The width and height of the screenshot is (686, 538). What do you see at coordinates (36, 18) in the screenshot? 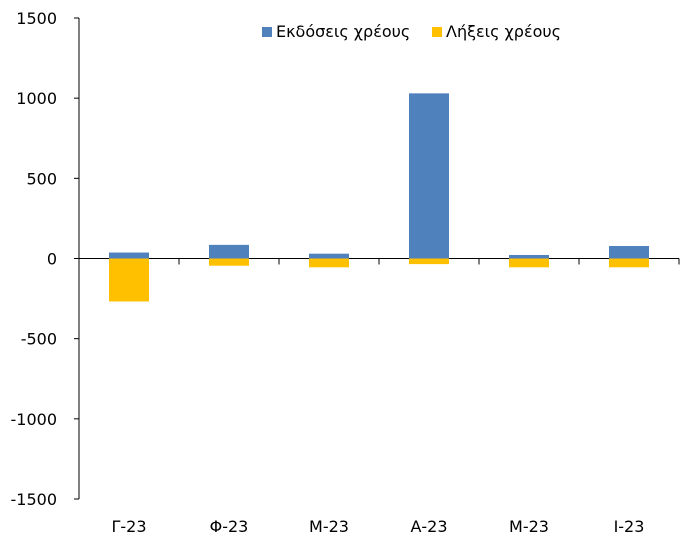
I see `y-tick-label: 1500` at bounding box center [36, 18].